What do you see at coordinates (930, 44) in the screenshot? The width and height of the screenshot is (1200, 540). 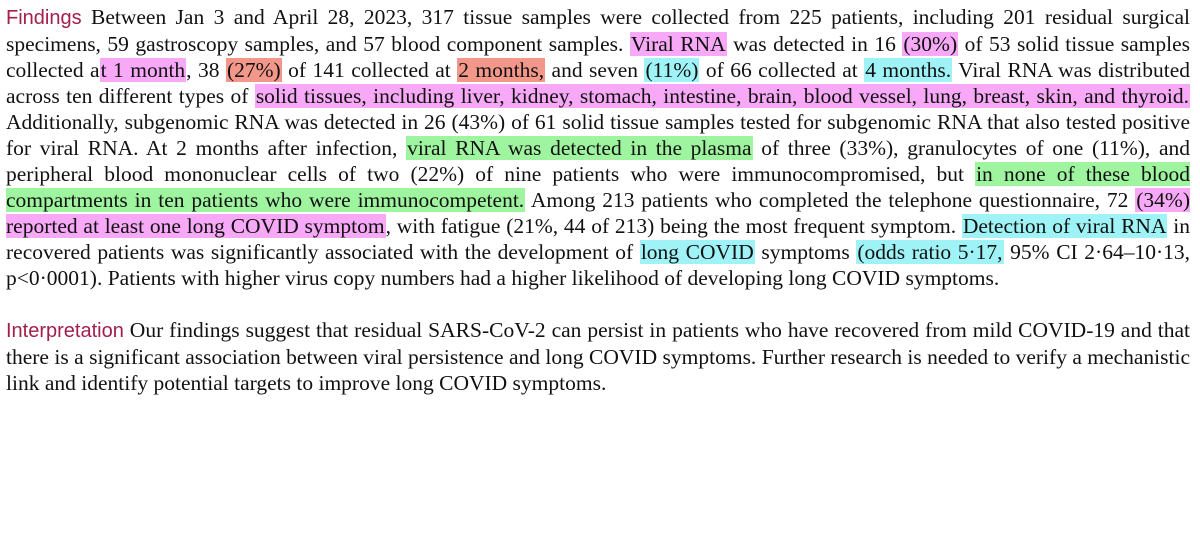 I see `highlight-pink: (30%)` at bounding box center [930, 44].